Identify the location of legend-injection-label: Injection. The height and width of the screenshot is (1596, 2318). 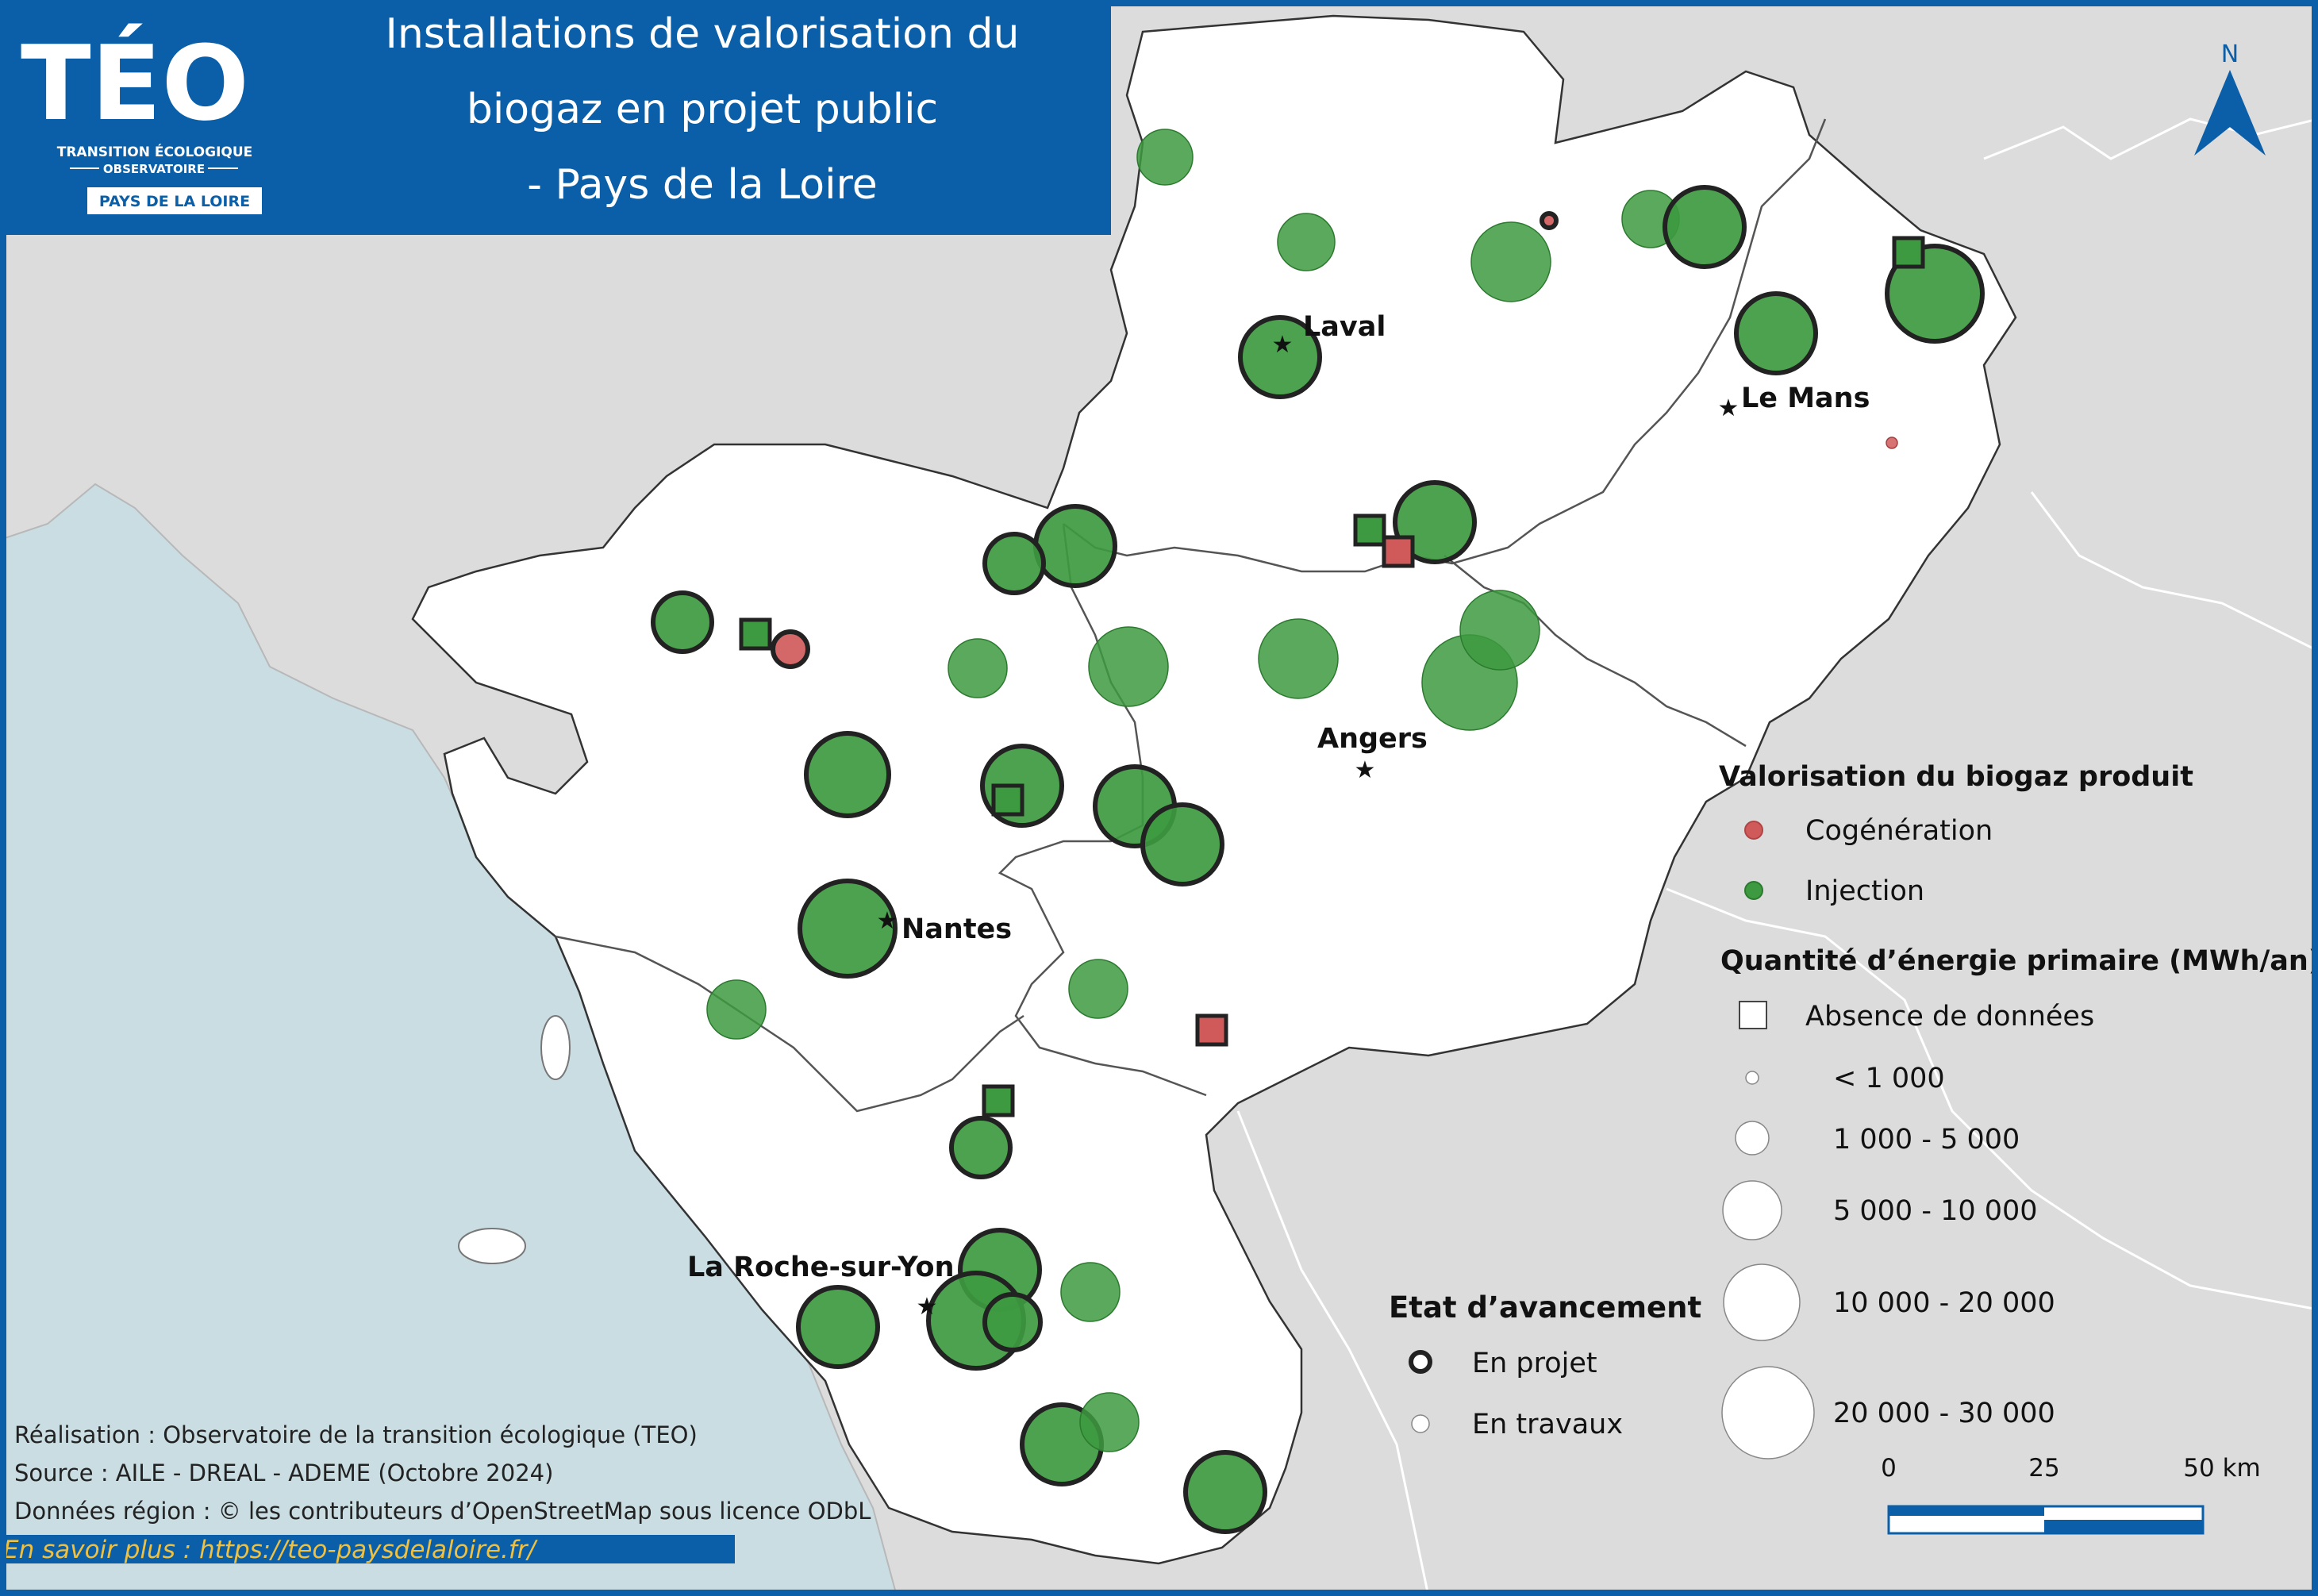
(1864, 891).